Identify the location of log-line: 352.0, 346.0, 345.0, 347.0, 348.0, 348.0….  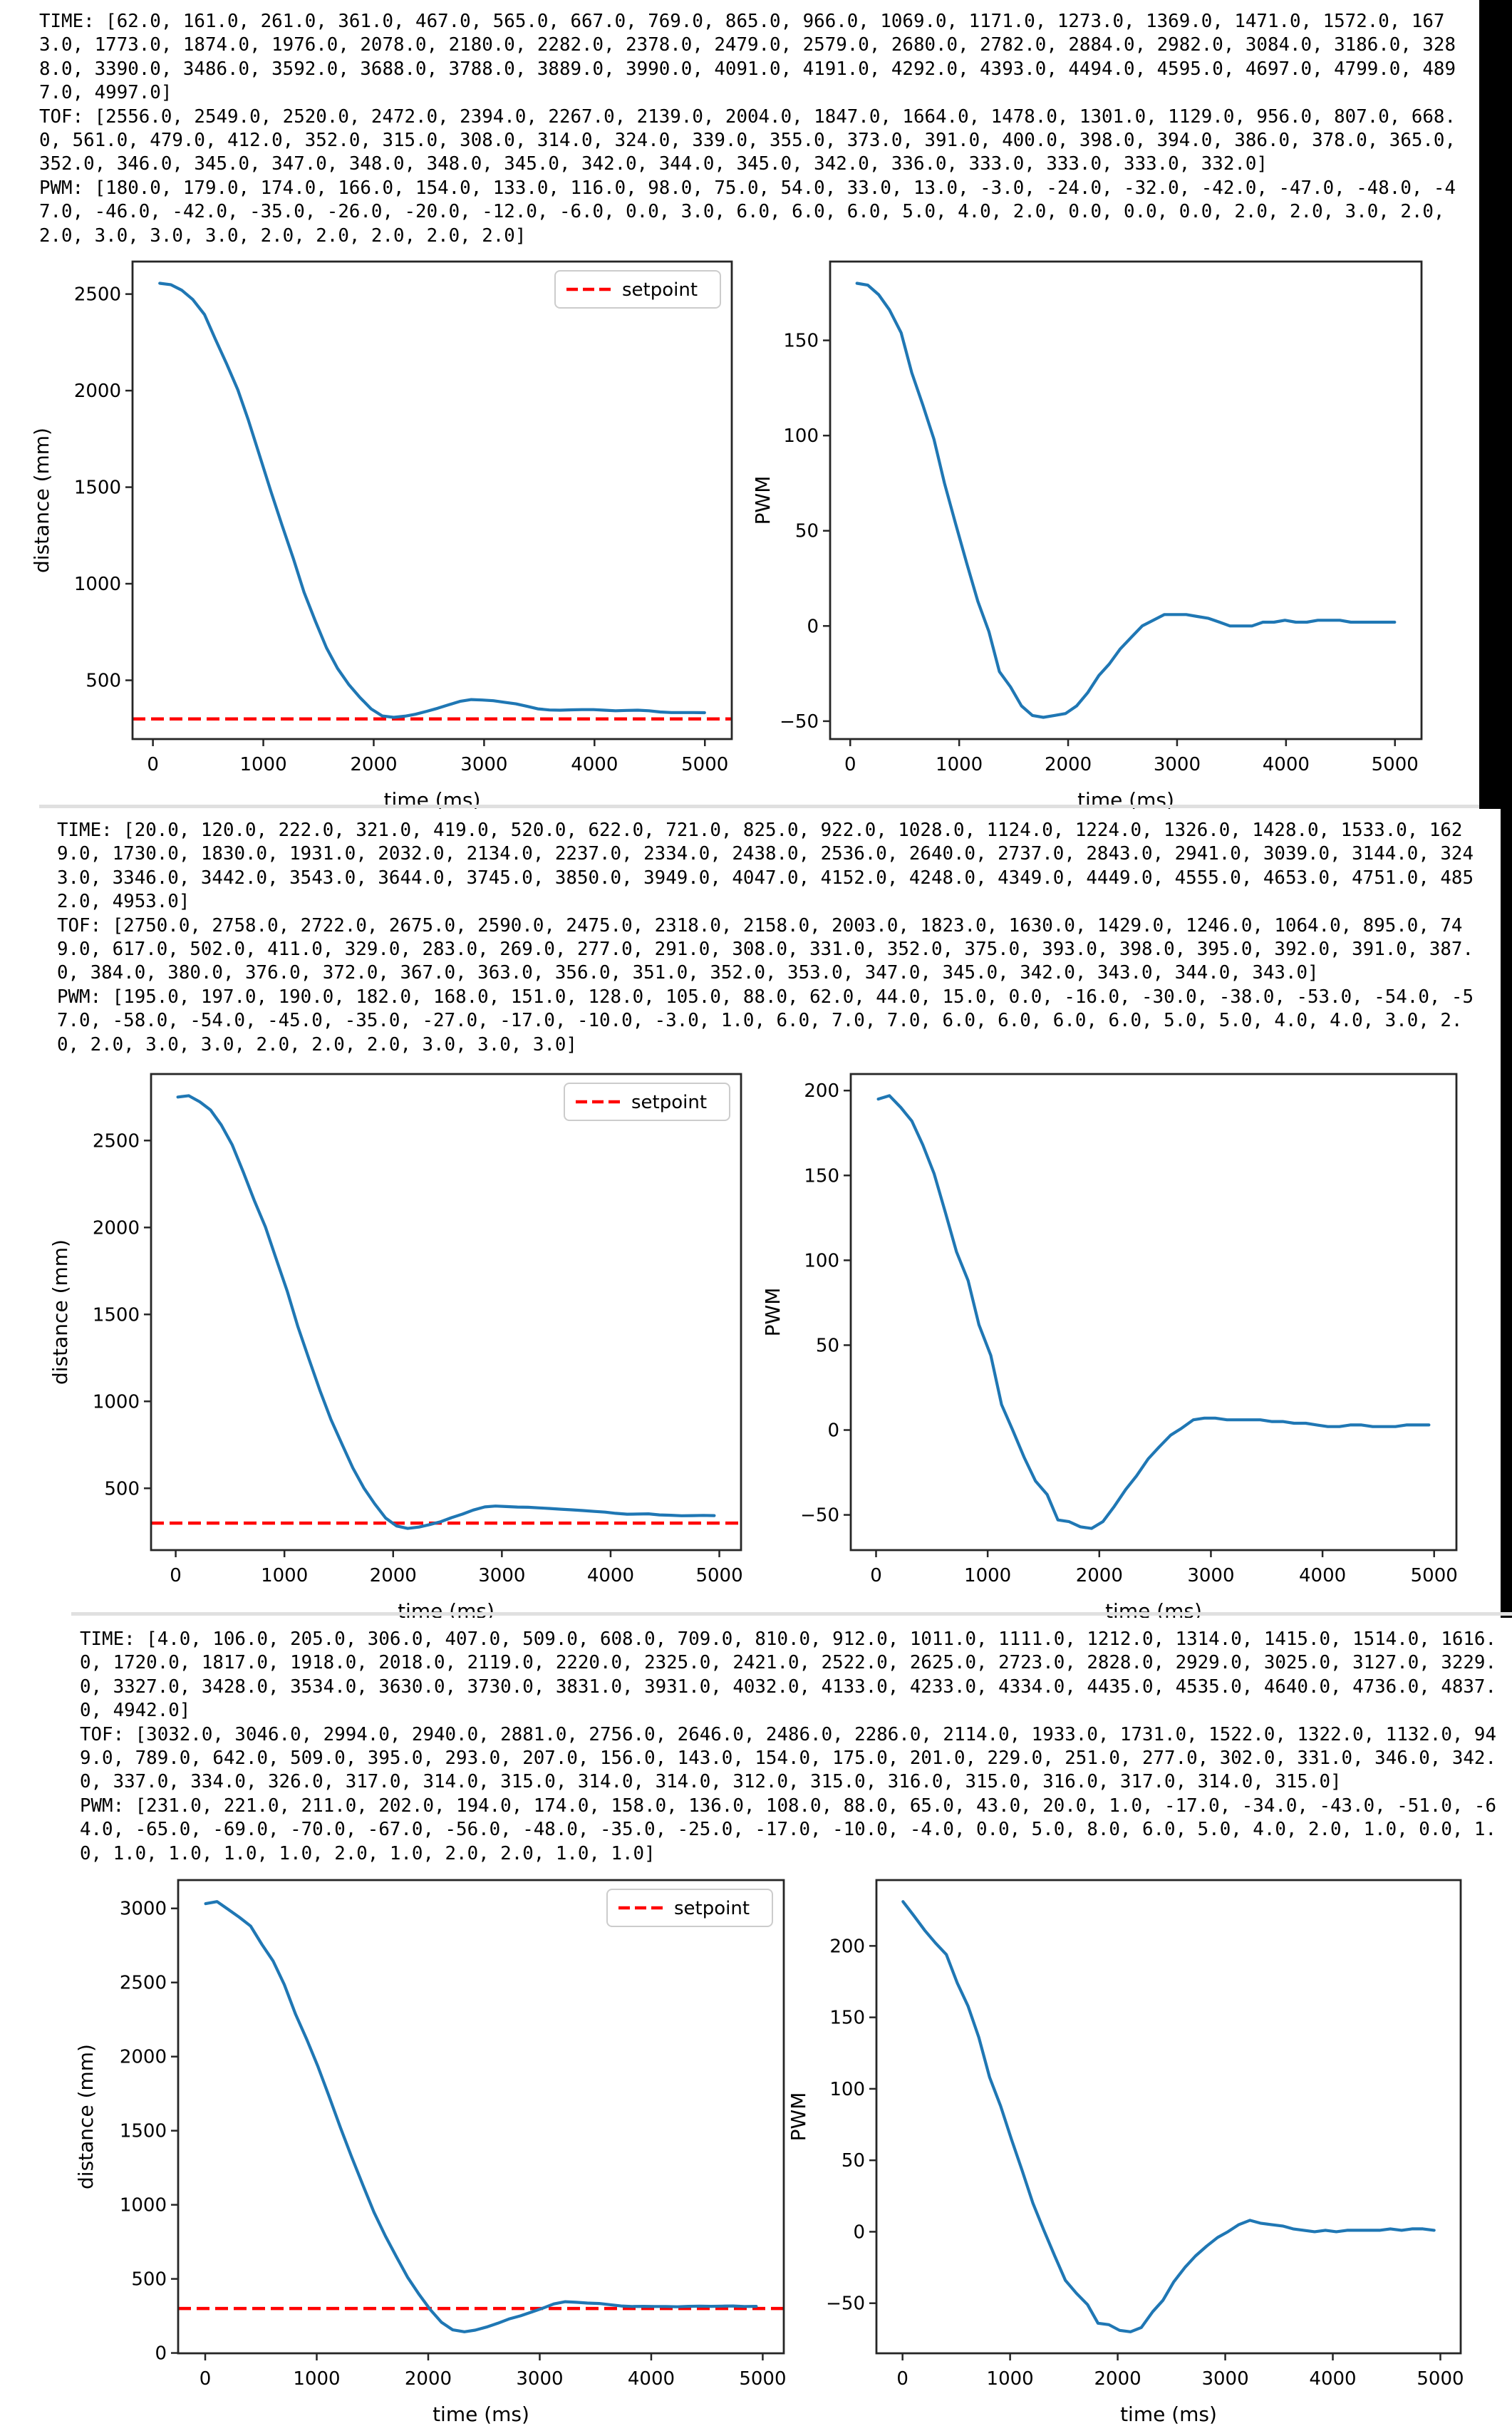
(653, 164).